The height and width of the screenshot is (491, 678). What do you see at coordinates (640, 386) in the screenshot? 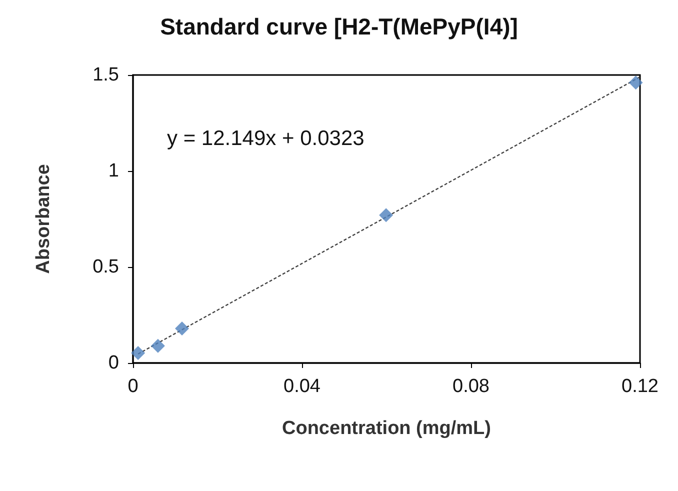
I see `x-tick-label: 0.12` at bounding box center [640, 386].